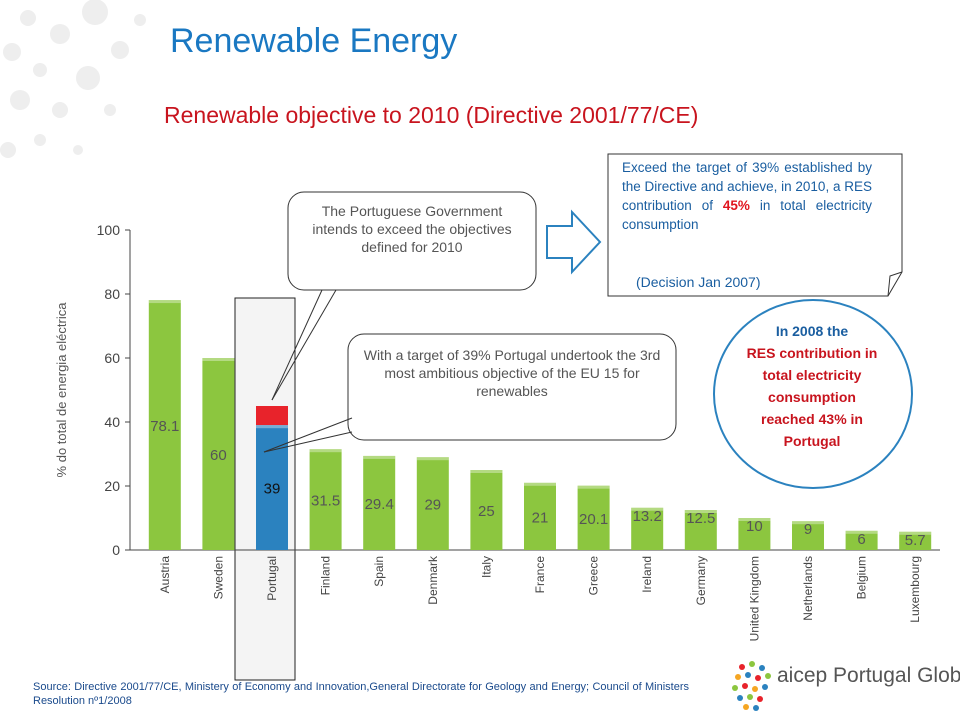 This screenshot has width=960, height=720. Describe the element at coordinates (754, 598) in the screenshot. I see `x-tick-label: United Kingdom` at that location.